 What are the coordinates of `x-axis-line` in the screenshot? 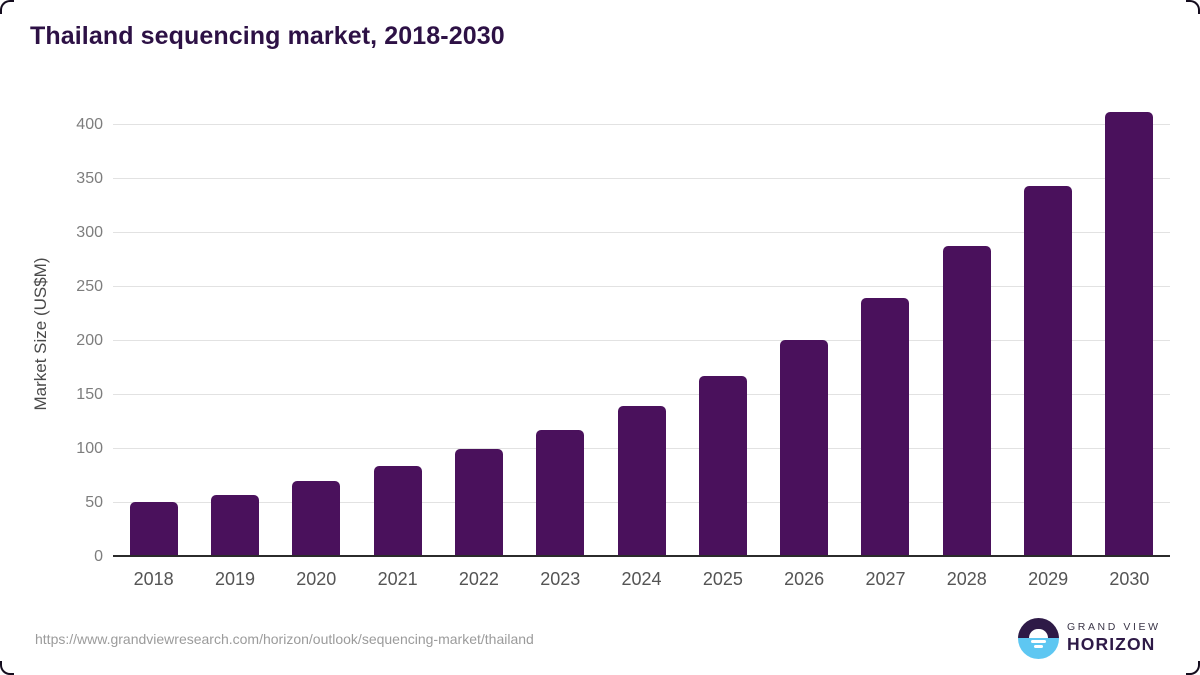 It's located at (641, 556).